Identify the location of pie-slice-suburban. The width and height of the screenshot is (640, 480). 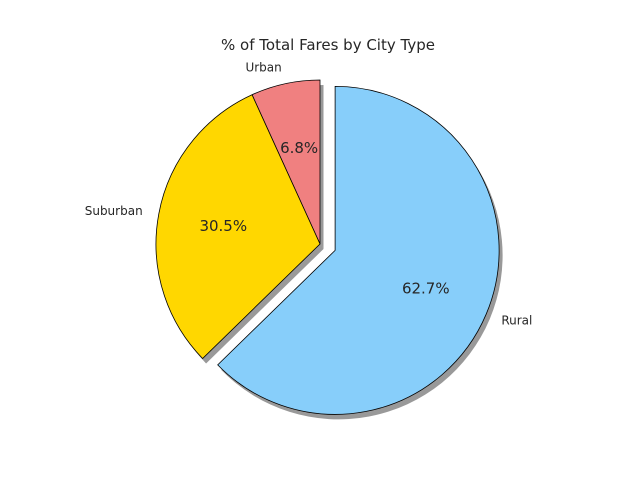
(238, 227).